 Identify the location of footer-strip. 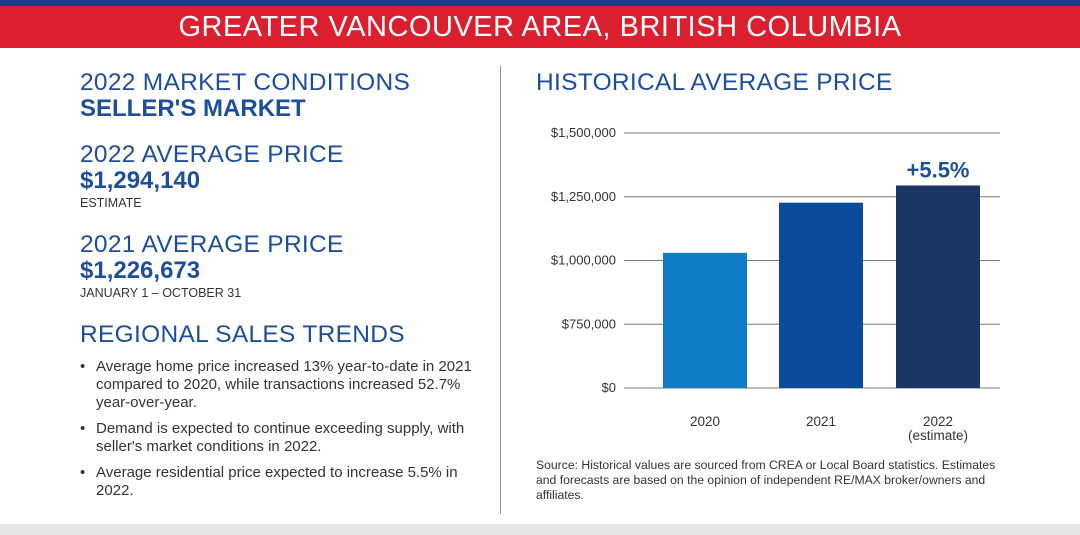
(540, 529).